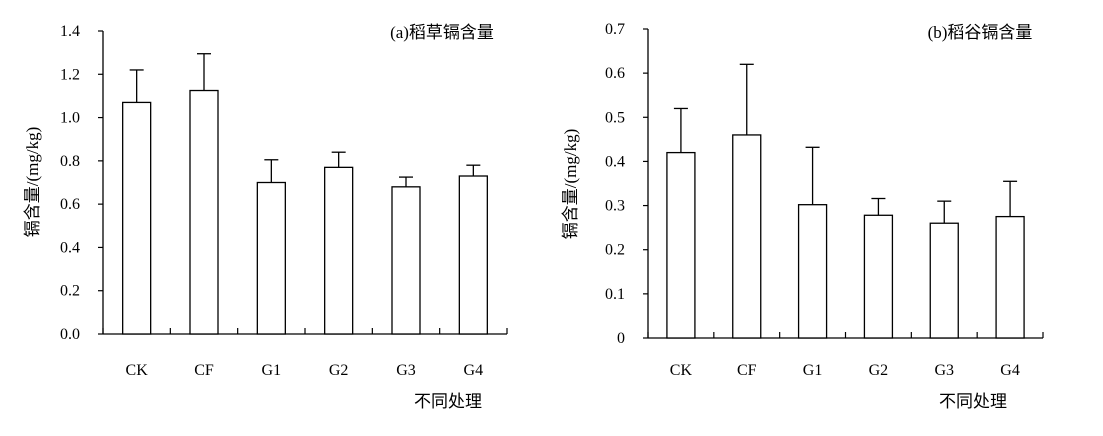 This screenshot has height=436, width=1103. Describe the element at coordinates (1010, 277) in the screenshot. I see `panel-b-bar-g4` at that location.